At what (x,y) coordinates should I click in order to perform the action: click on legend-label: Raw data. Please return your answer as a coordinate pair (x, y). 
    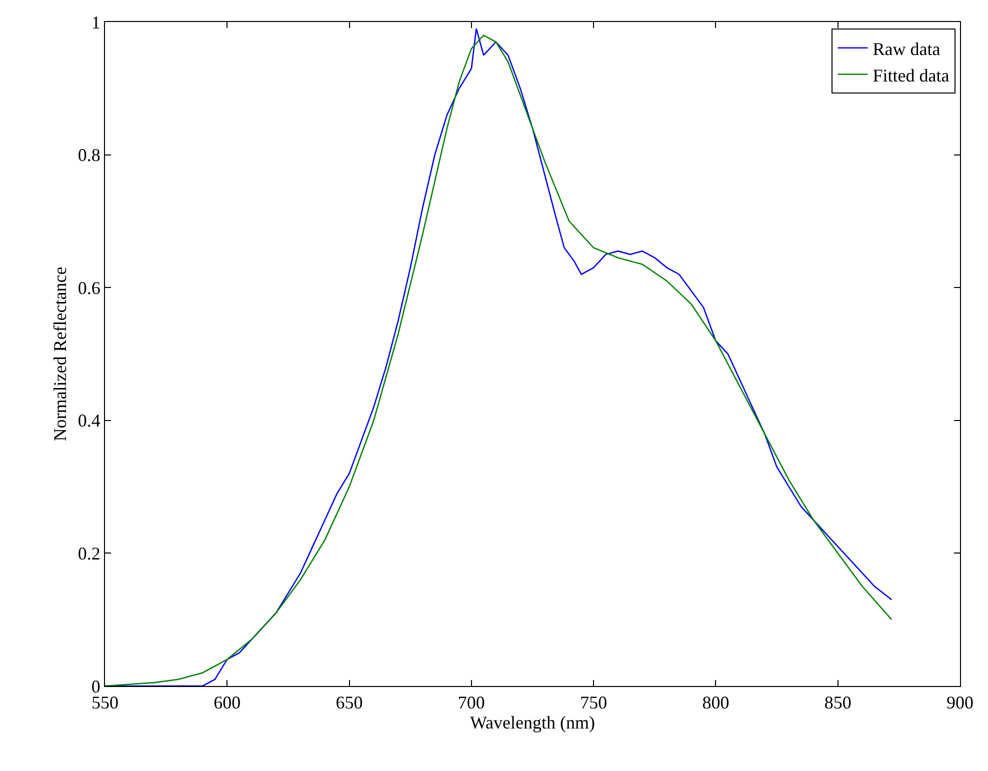
    Looking at the image, I should click on (906, 48).